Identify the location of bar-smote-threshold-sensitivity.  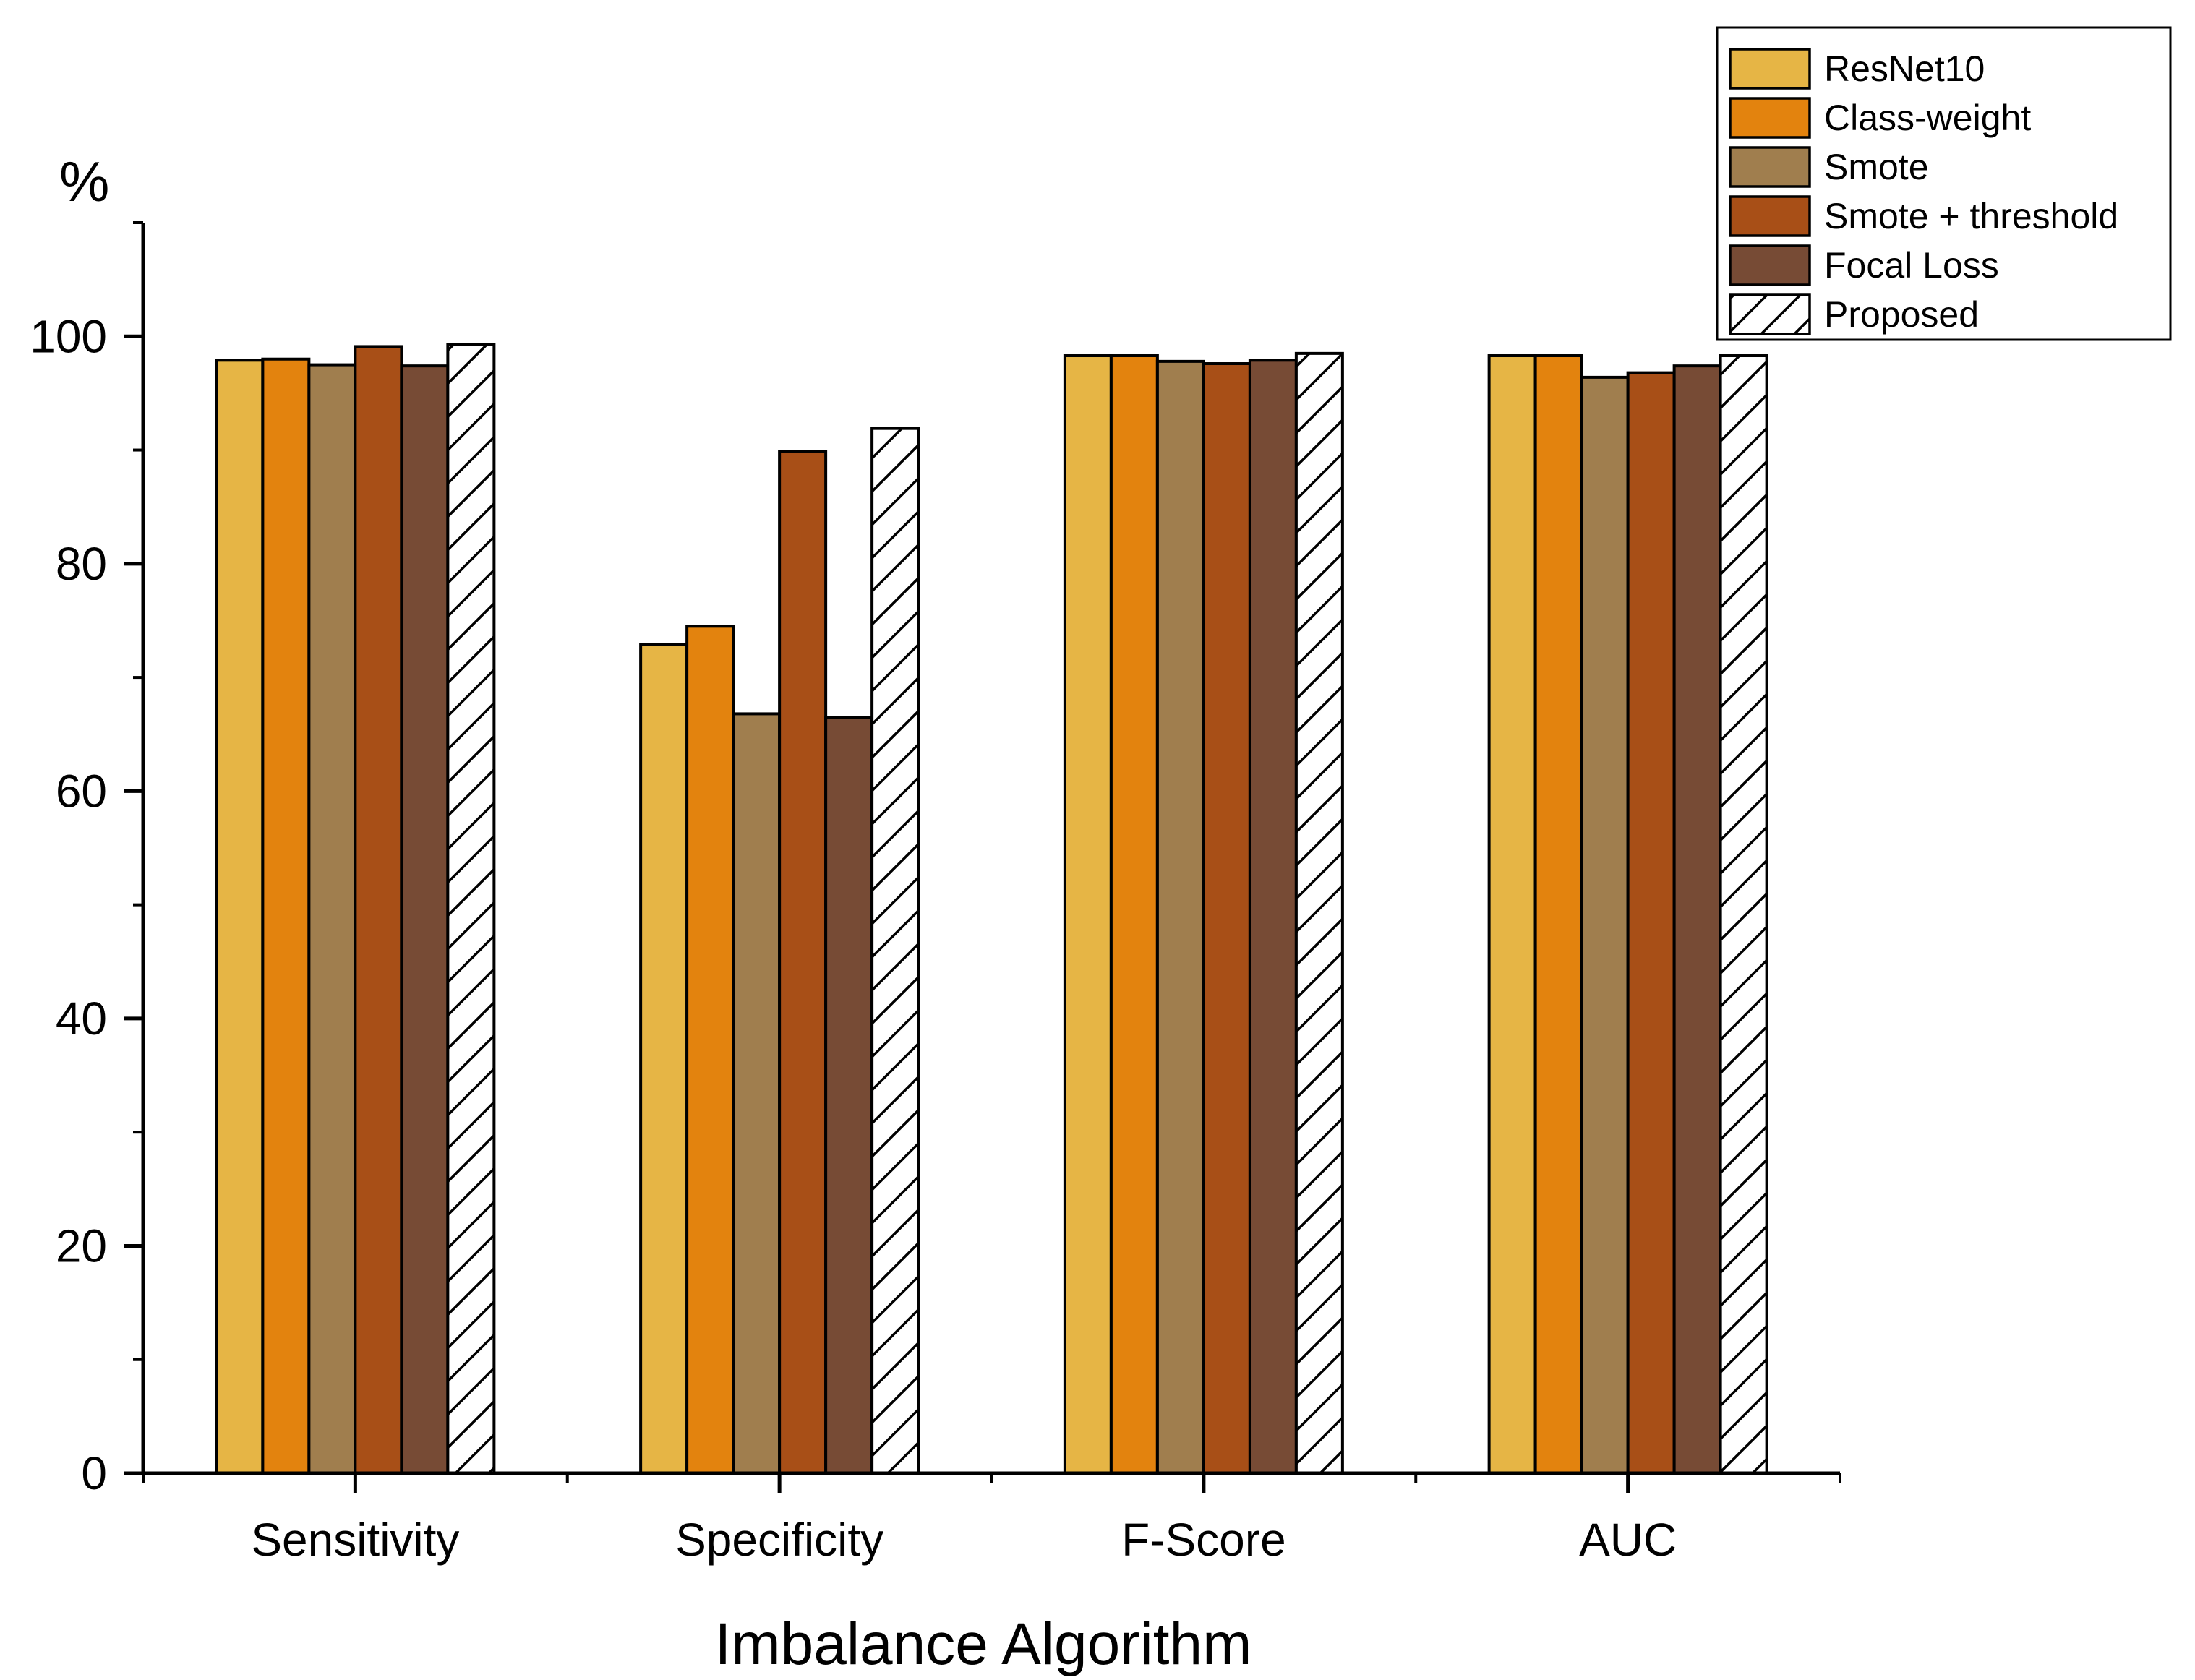
(378, 910).